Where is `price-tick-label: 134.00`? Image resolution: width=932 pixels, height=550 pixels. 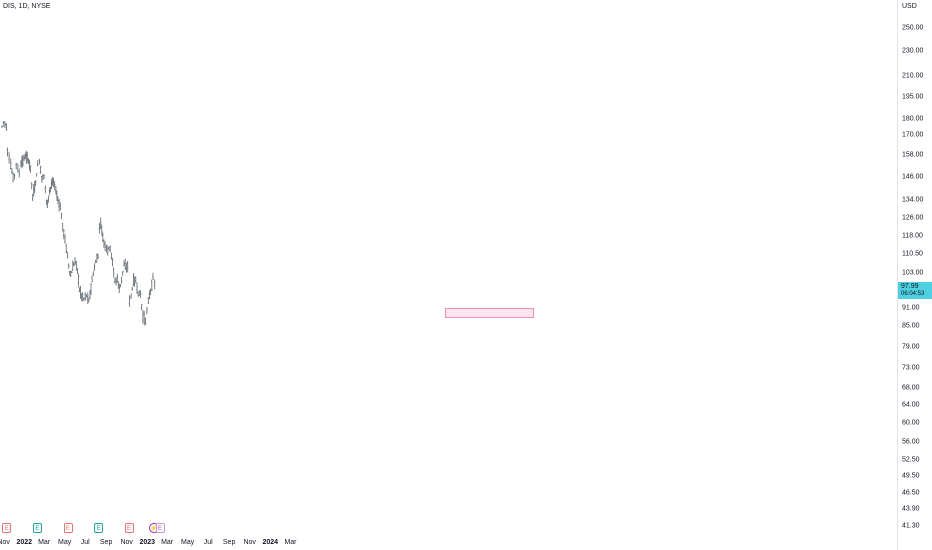
price-tick-label: 134.00 is located at coordinates (913, 200).